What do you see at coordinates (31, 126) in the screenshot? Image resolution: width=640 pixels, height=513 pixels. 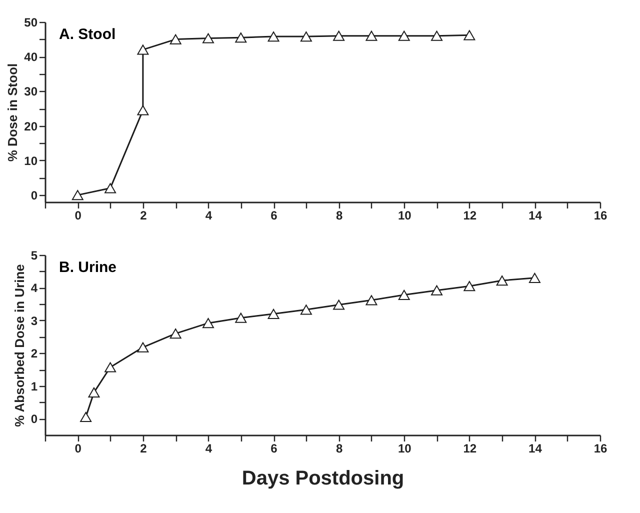 I see `y-tick-label: 20` at bounding box center [31, 126].